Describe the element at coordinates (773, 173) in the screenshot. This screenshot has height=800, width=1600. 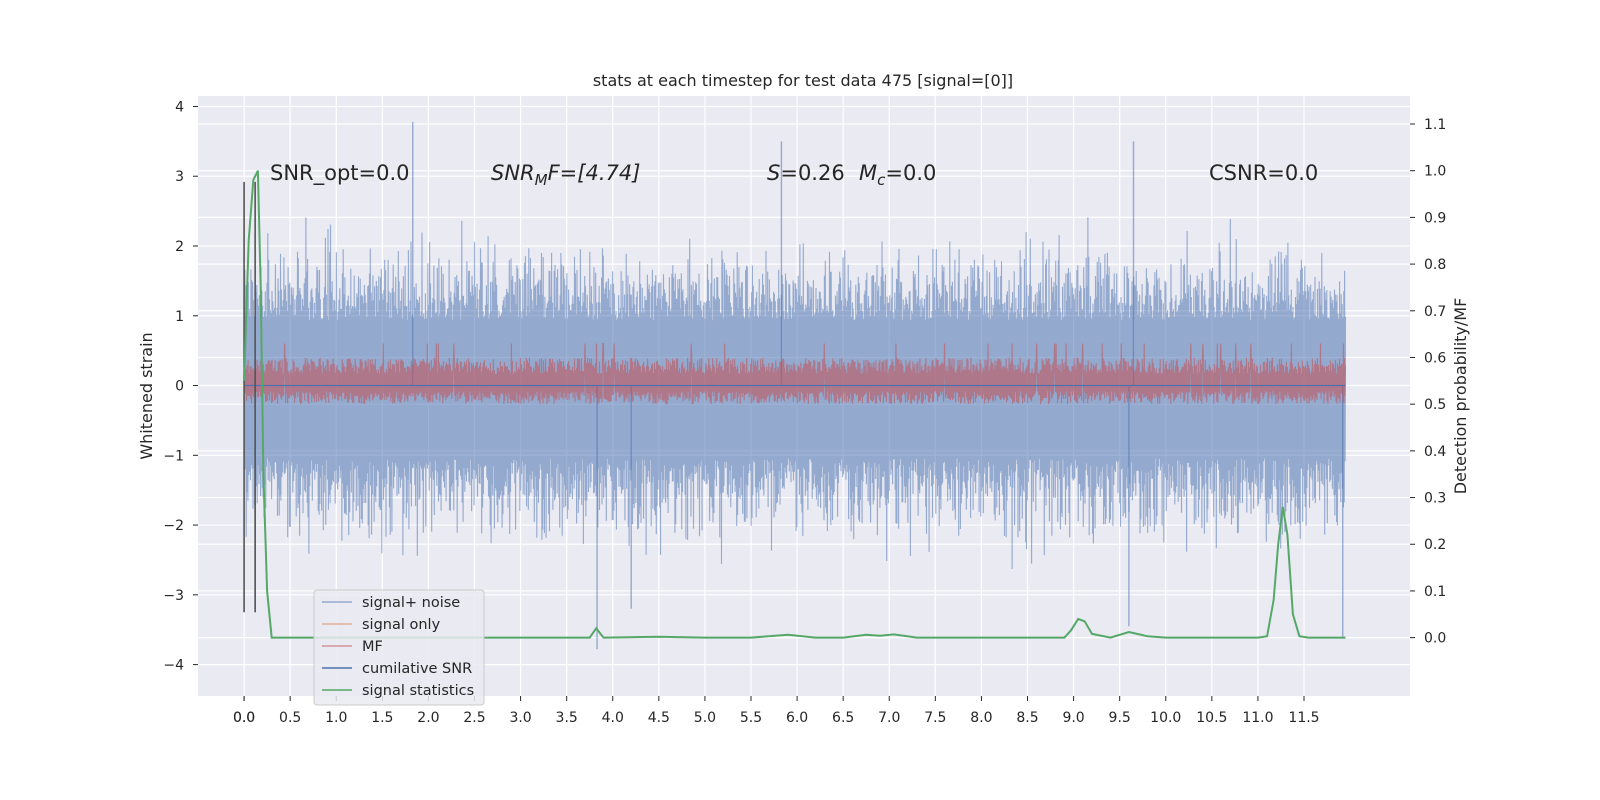
I see `annotation-s-label: S` at that location.